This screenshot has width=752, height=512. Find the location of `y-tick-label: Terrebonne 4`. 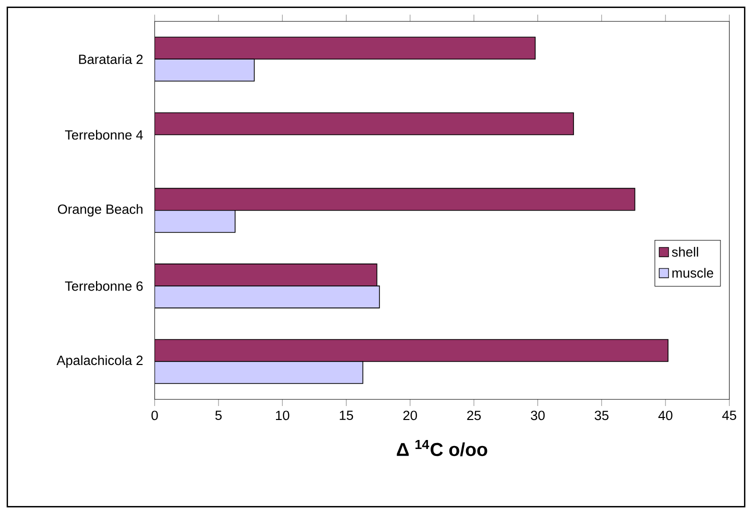

y-tick-label: Terrebonne 4 is located at coordinates (104, 135).